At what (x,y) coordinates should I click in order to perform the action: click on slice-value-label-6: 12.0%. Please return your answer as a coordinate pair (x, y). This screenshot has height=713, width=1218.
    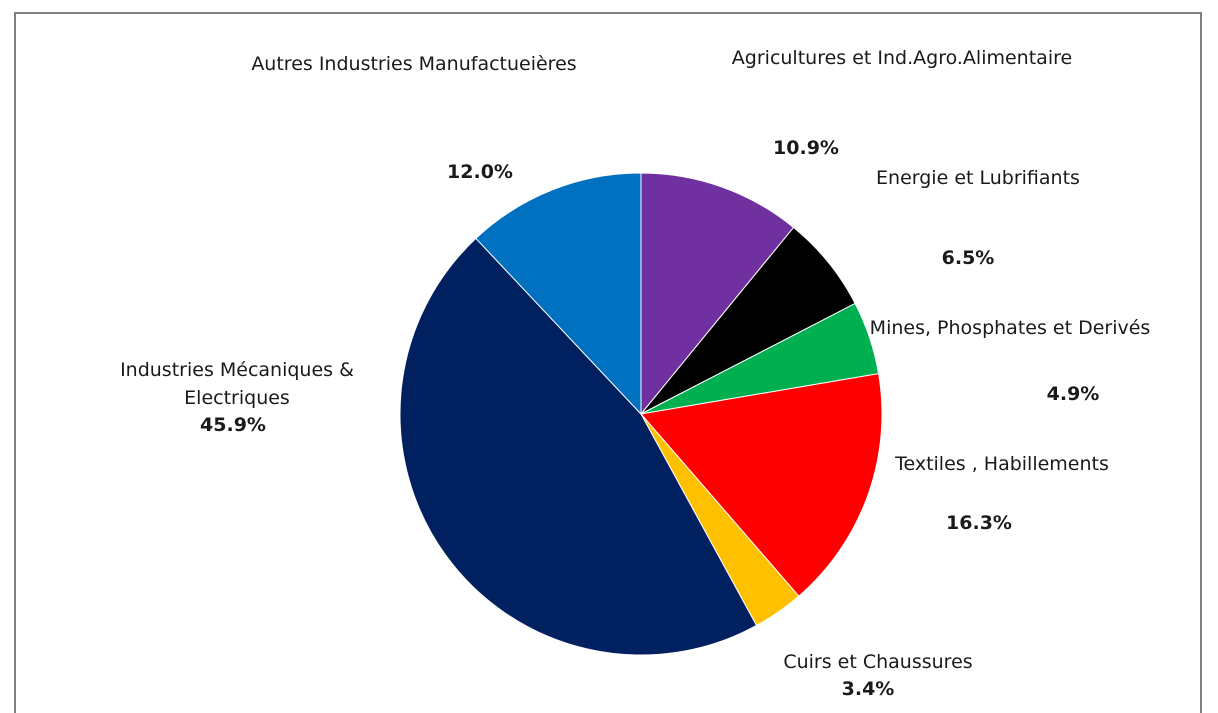
    Looking at the image, I should click on (480, 172).